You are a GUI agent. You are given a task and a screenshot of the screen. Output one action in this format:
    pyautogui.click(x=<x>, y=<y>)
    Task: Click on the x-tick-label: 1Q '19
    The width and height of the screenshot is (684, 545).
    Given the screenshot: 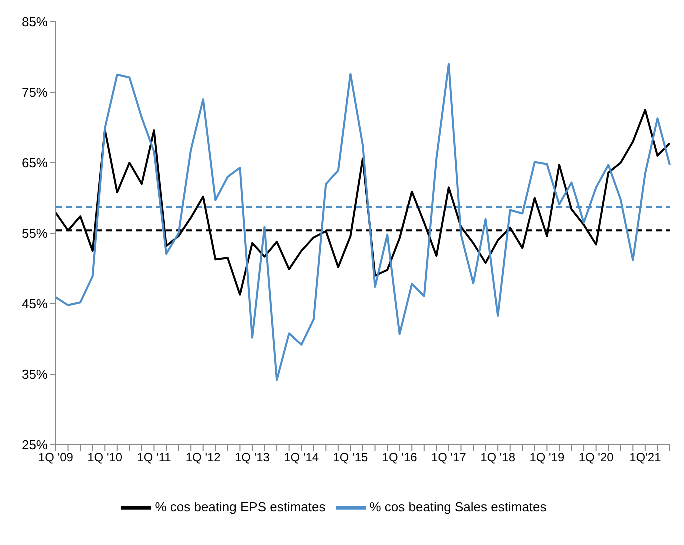 What is the action you would take?
    pyautogui.click(x=548, y=457)
    